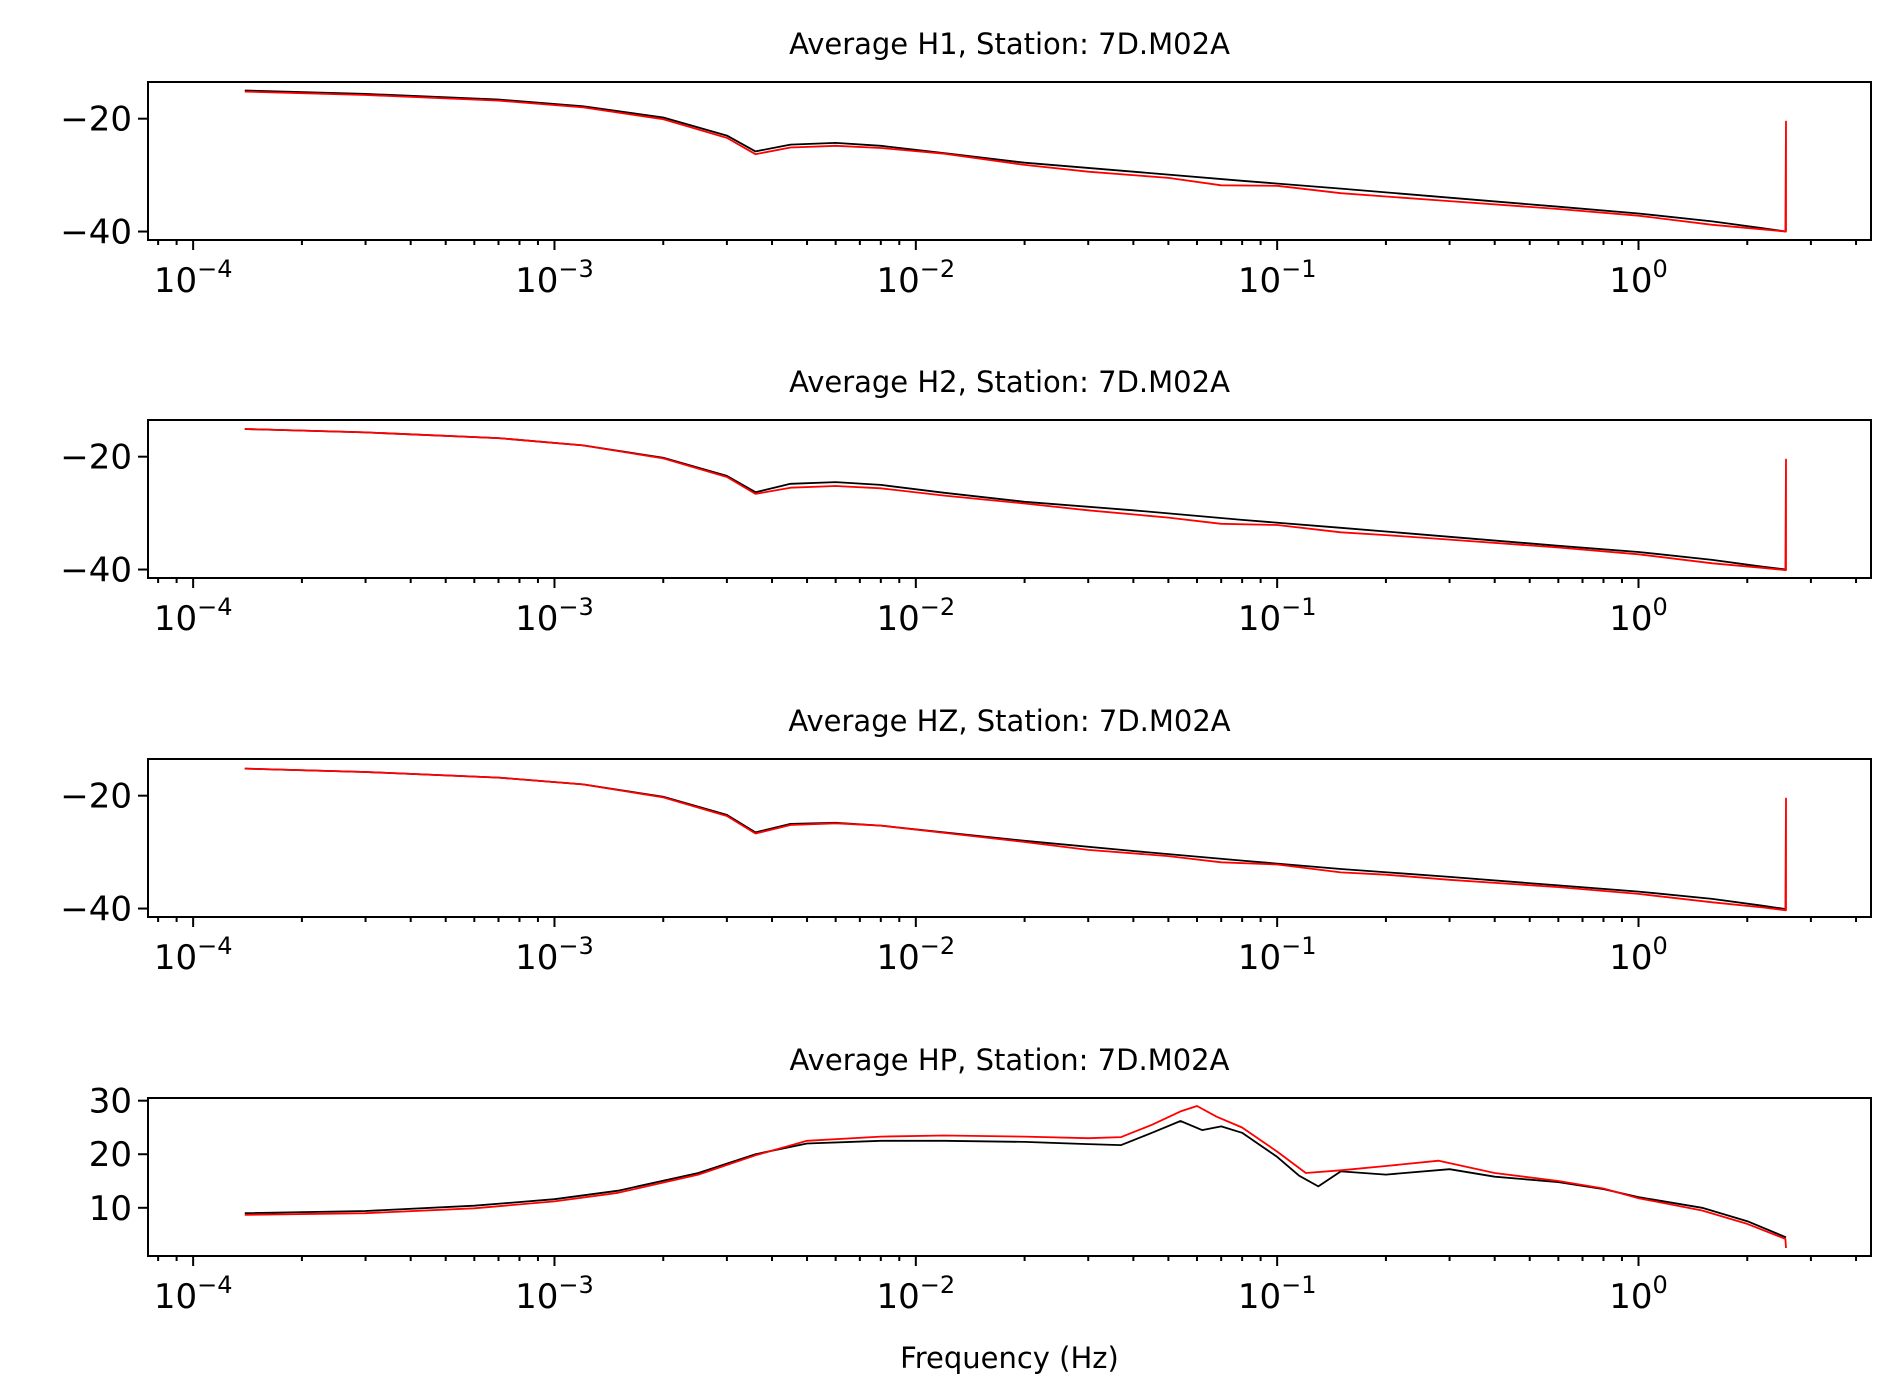 This screenshot has height=1400, width=1889. What do you see at coordinates (1009, 44) in the screenshot?
I see `panel-title: Average H1, Station: 7D.M02A` at bounding box center [1009, 44].